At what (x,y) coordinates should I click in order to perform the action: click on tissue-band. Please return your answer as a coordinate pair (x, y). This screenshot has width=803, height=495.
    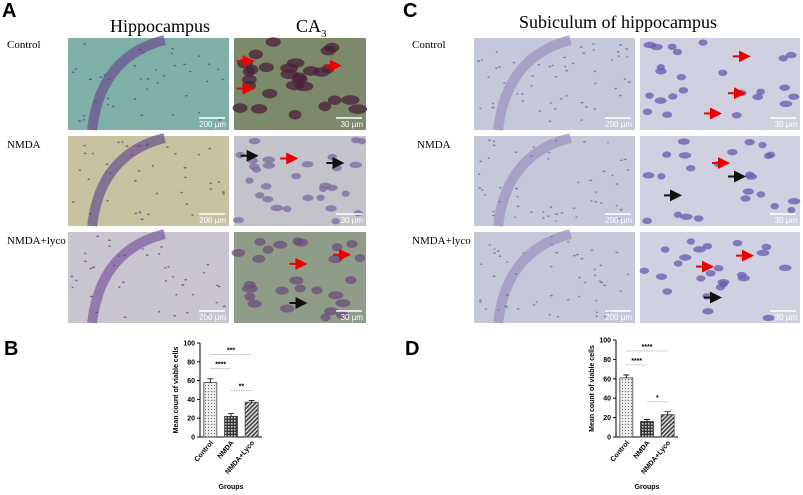
    Looking at the image, I should click on (126, 180).